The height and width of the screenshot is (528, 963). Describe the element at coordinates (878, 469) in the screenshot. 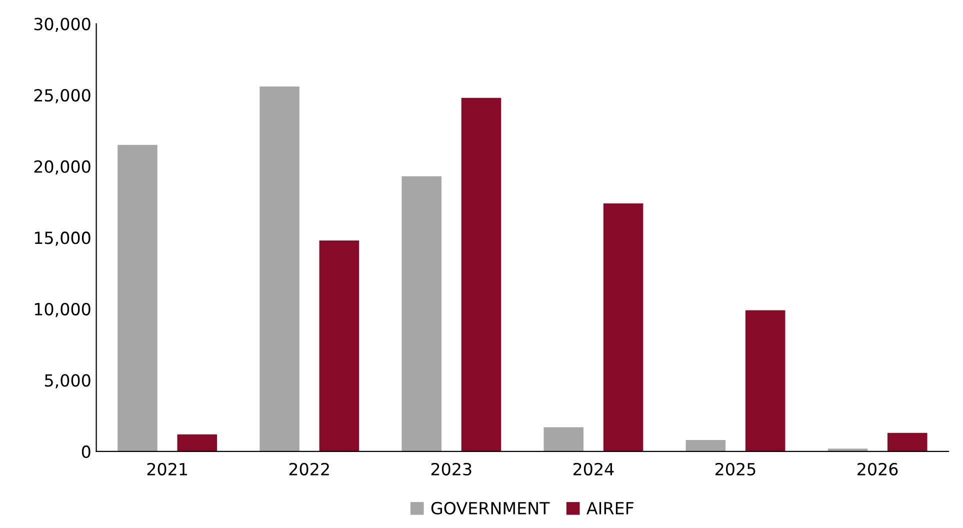

I see `x-tick-label: 2026` at that location.